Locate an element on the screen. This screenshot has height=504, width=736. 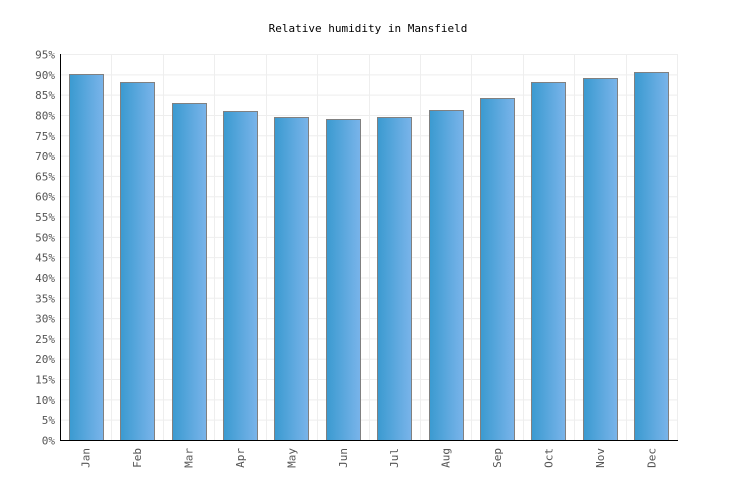
y-tick-label: 5% is located at coordinates (49, 420).